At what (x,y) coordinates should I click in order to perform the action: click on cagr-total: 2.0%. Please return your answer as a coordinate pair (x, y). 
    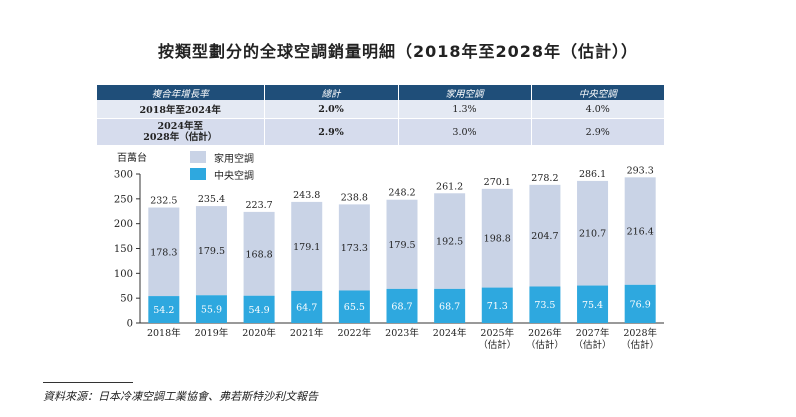
    Looking at the image, I should click on (330, 109).